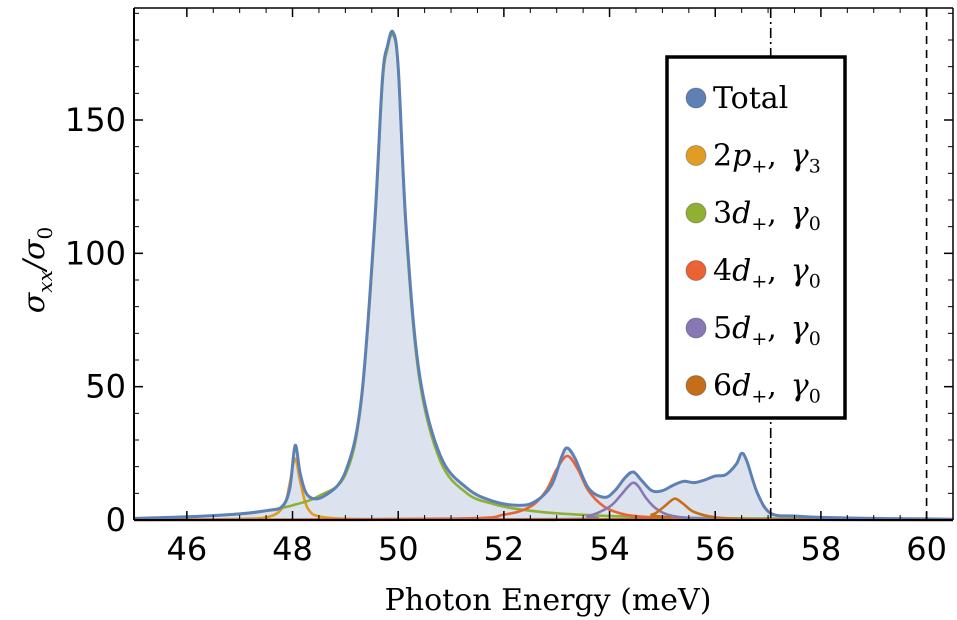 The width and height of the screenshot is (957, 620). Describe the element at coordinates (186, 549) in the screenshot. I see `x-tick-label: 46` at that location.